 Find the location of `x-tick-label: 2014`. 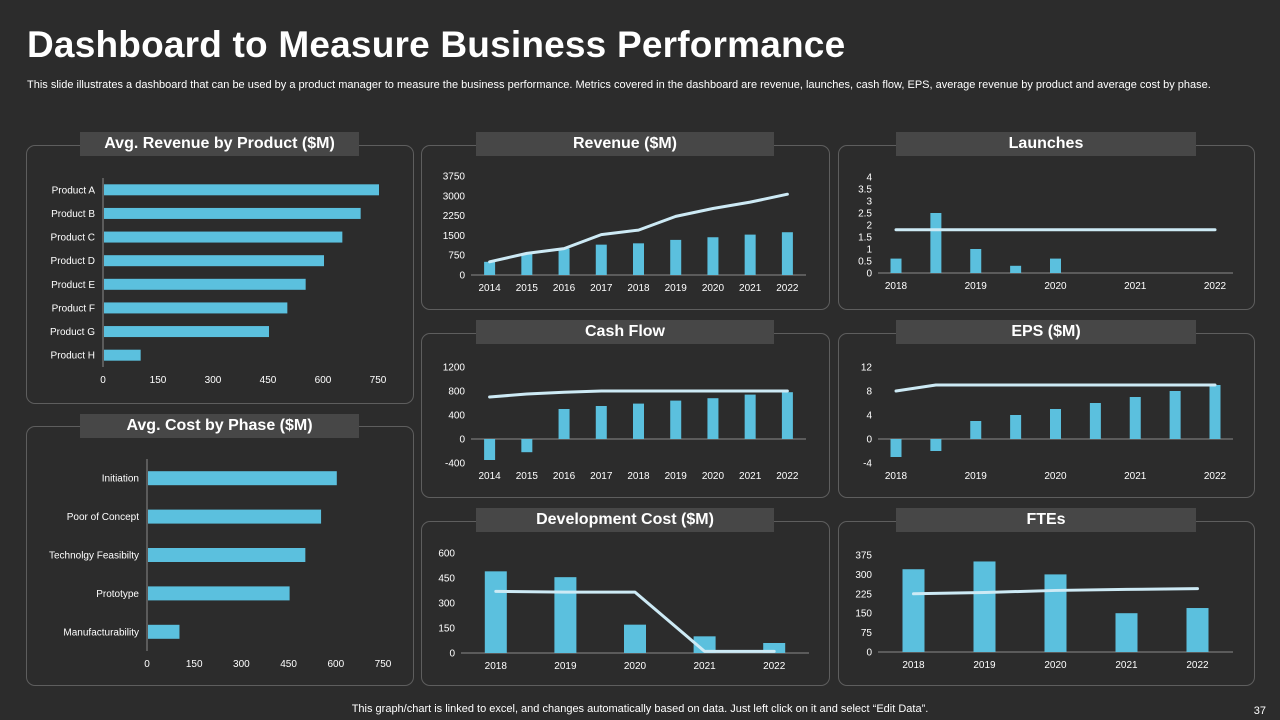

x-tick-label: 2014 is located at coordinates (489, 288).